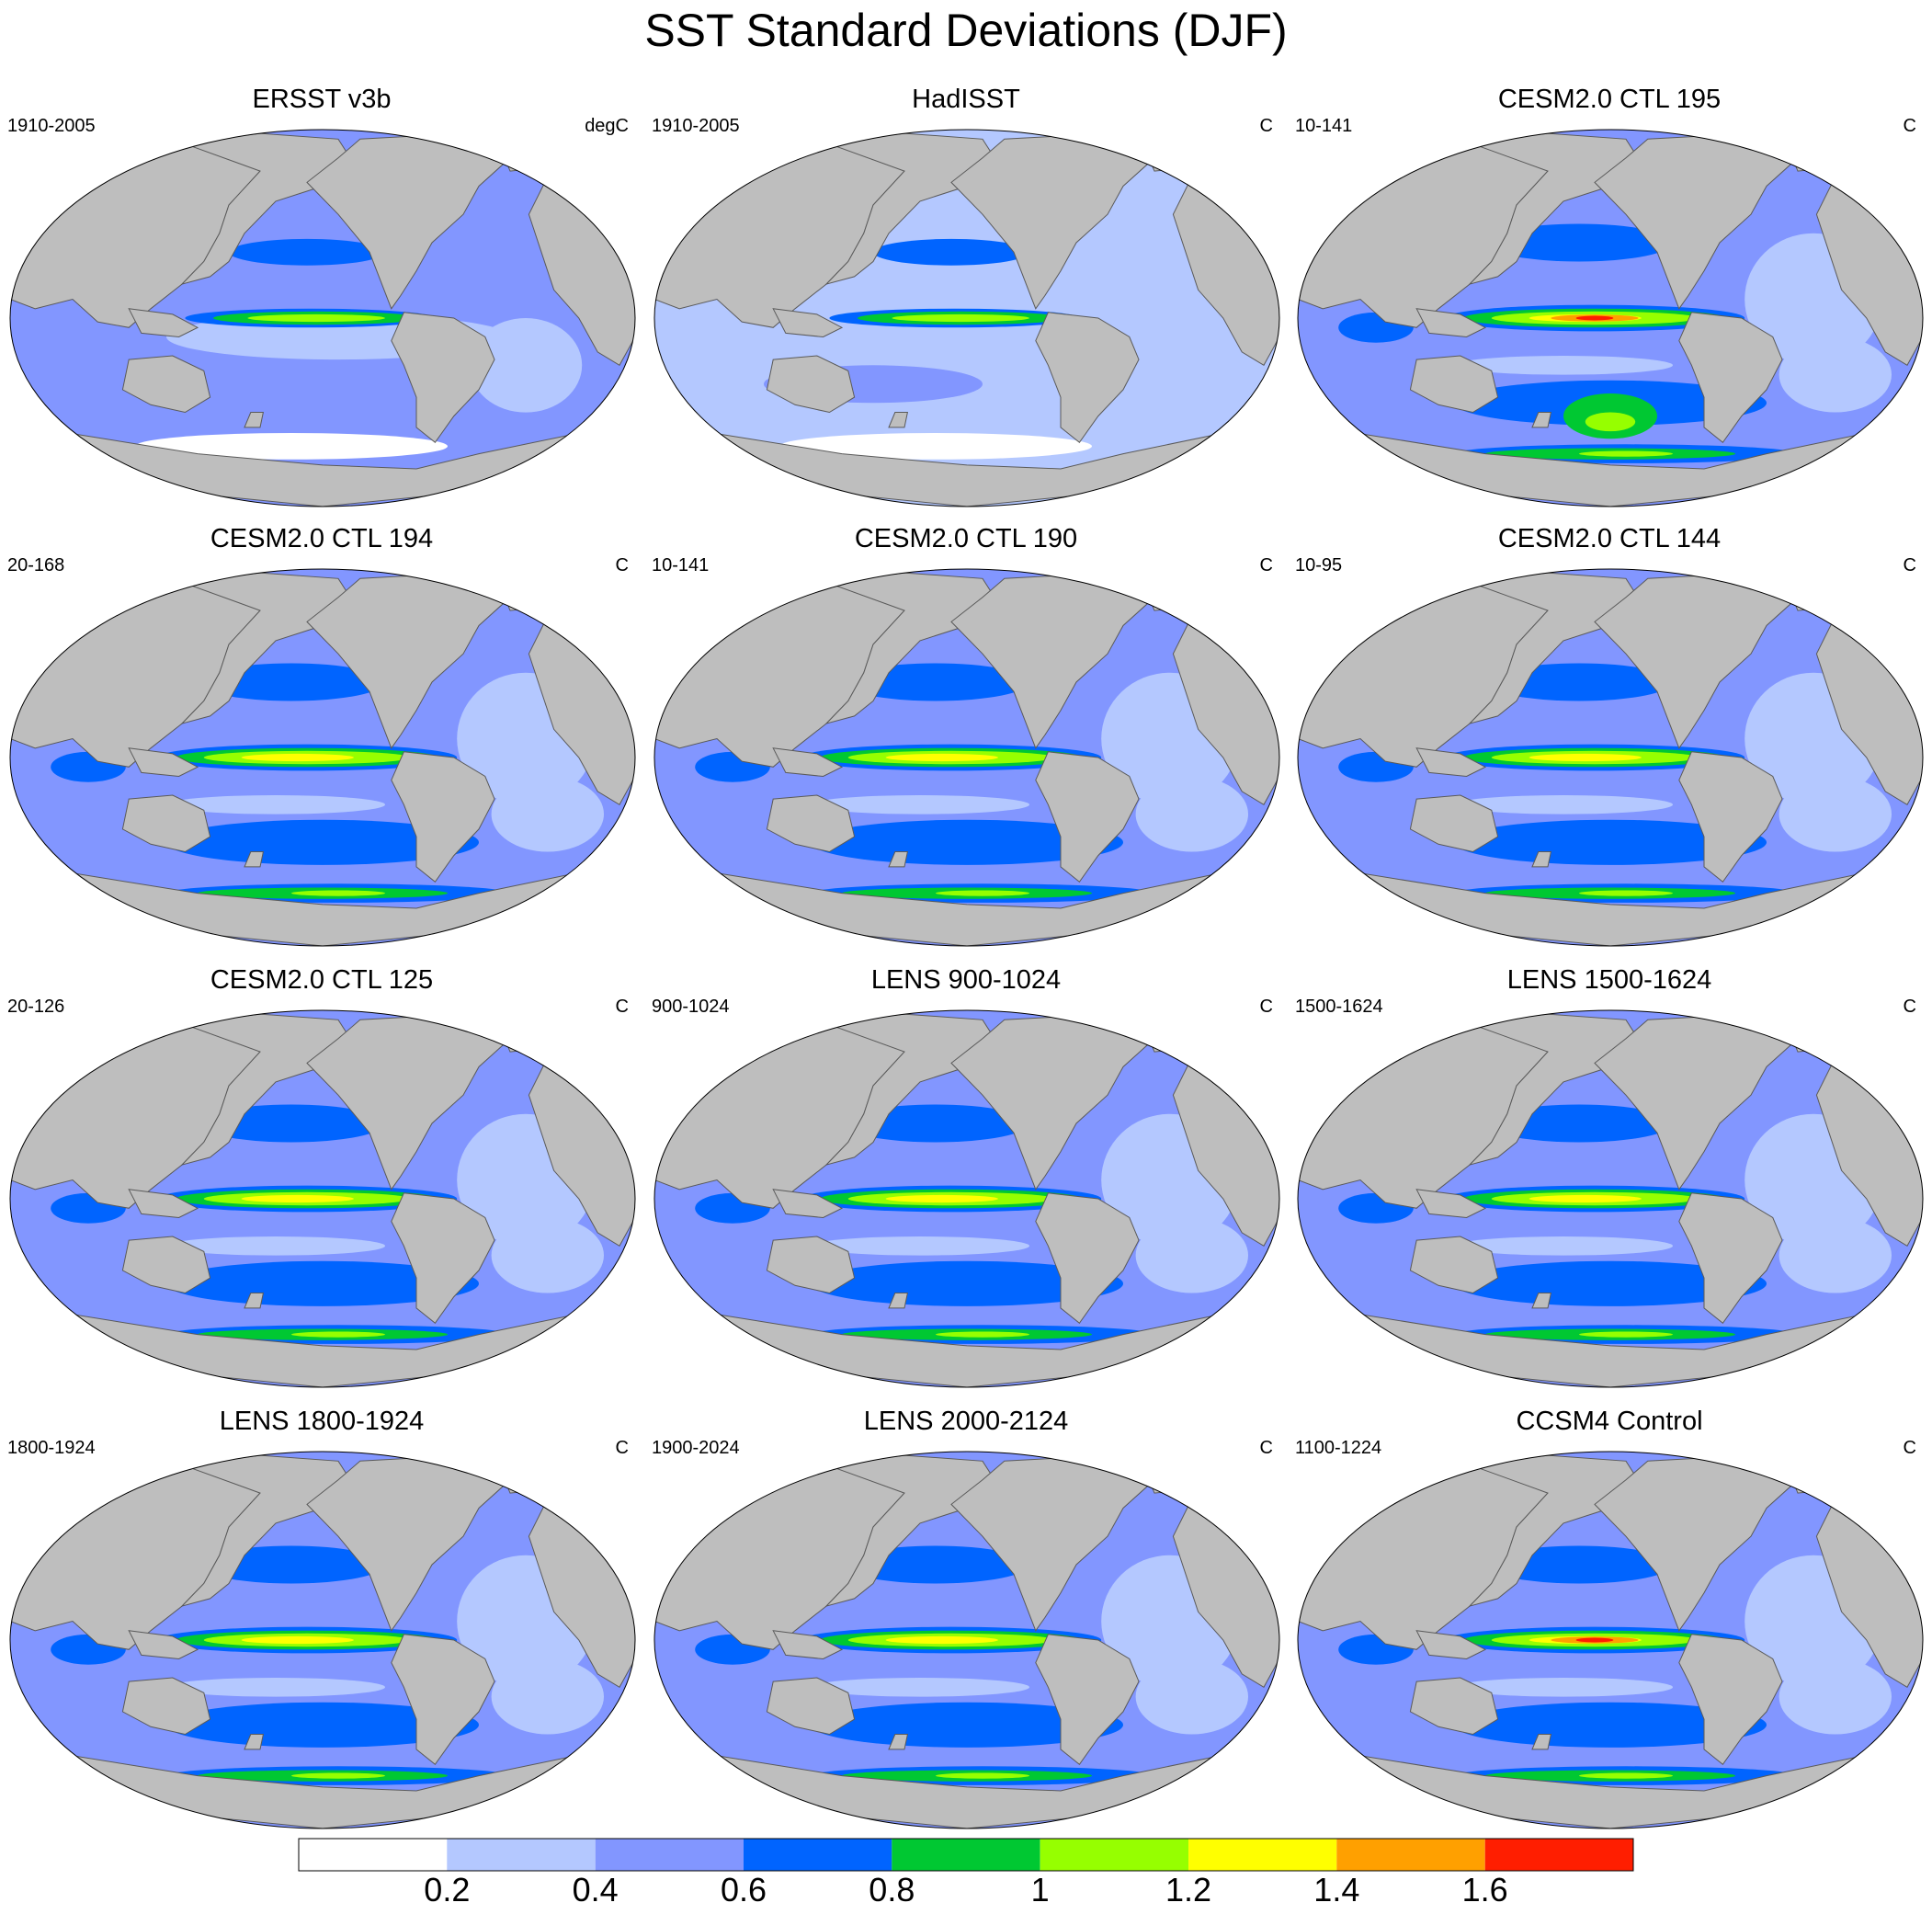  I want to click on panel-title: ERSST v3b, so click(322, 99).